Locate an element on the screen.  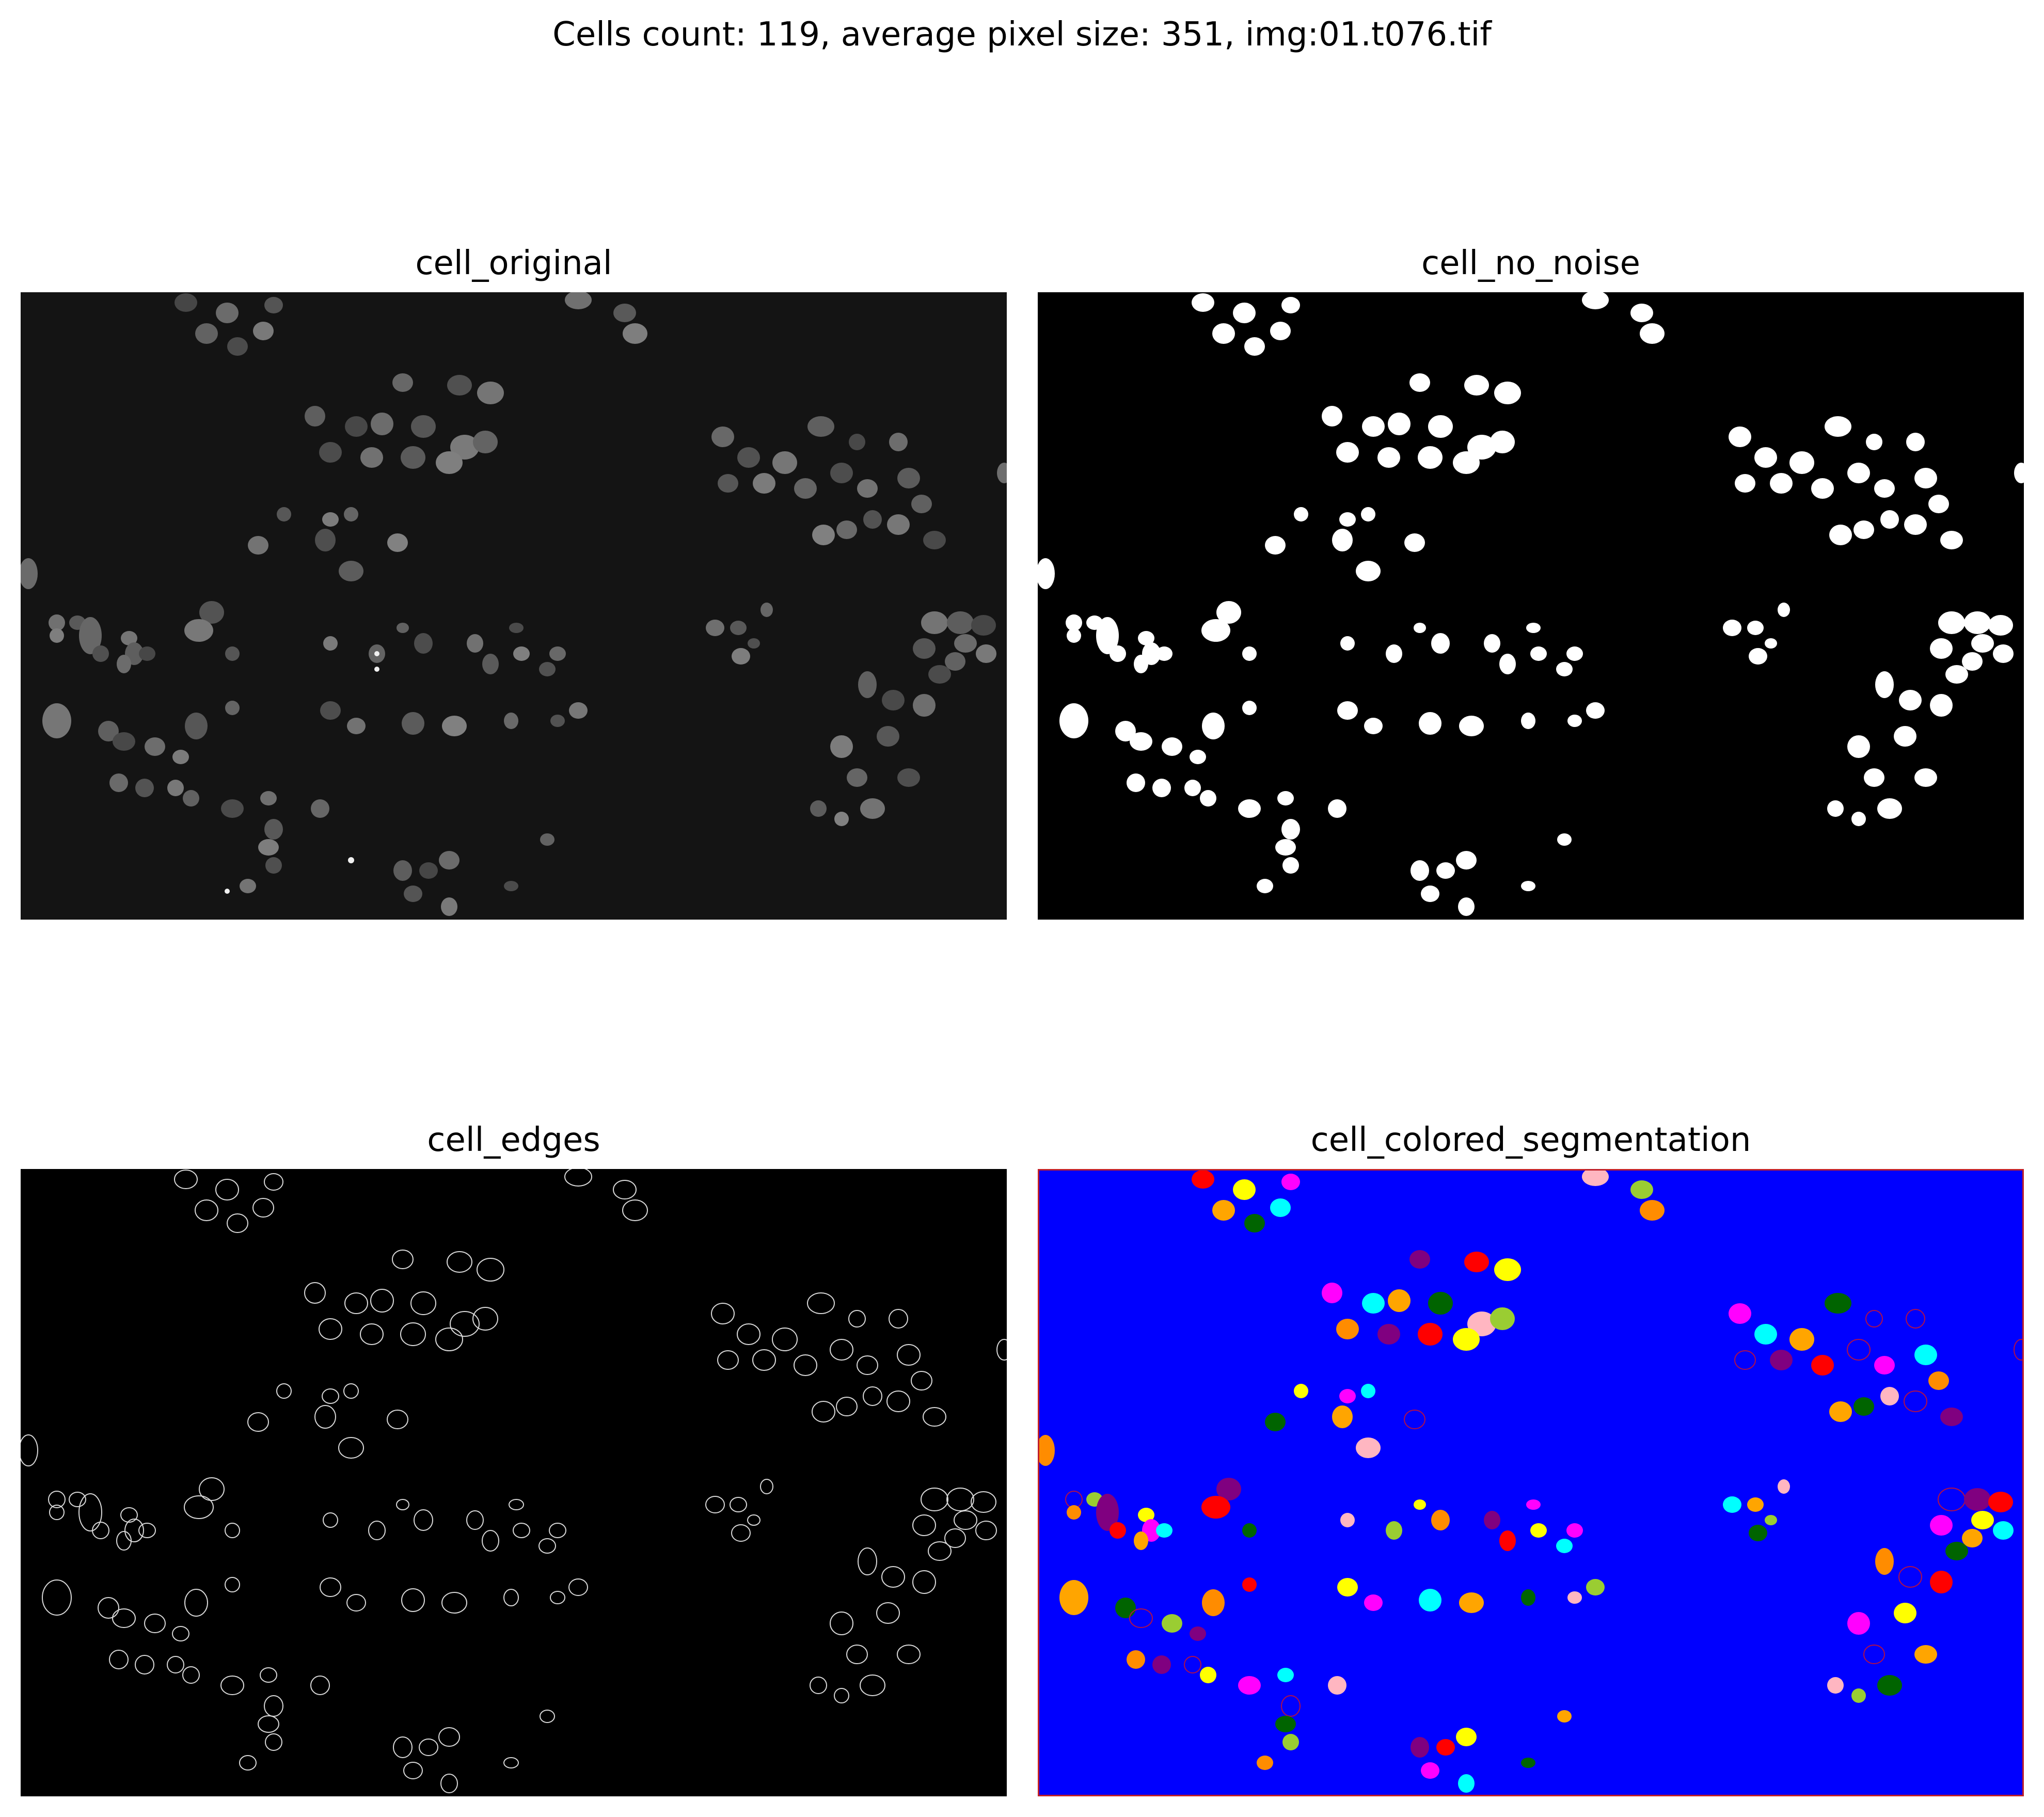
panel-title-original: cell_original is located at coordinates (513, 263).